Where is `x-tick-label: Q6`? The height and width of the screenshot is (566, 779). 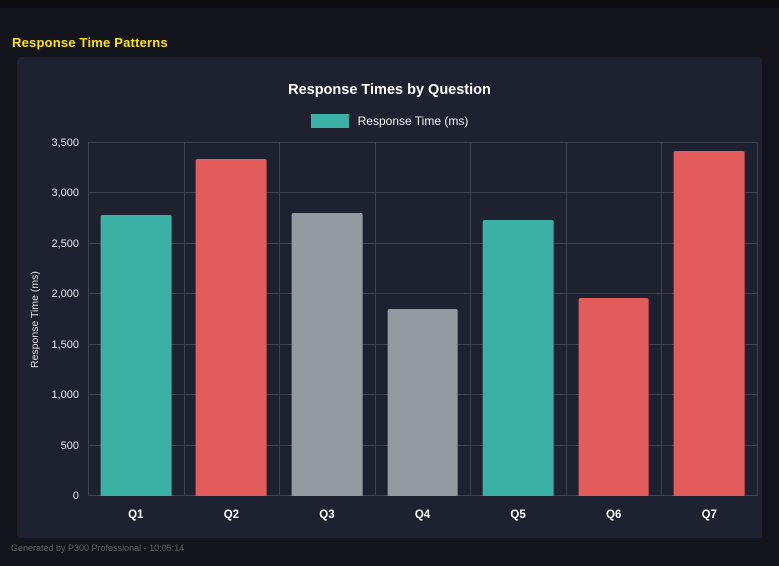
x-tick-label: Q6 is located at coordinates (614, 515).